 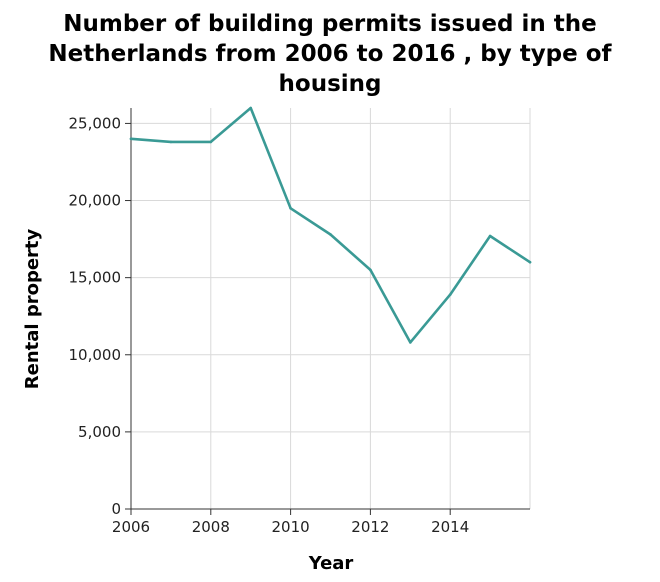 I want to click on data-point-2016, so click(x=530, y=262).